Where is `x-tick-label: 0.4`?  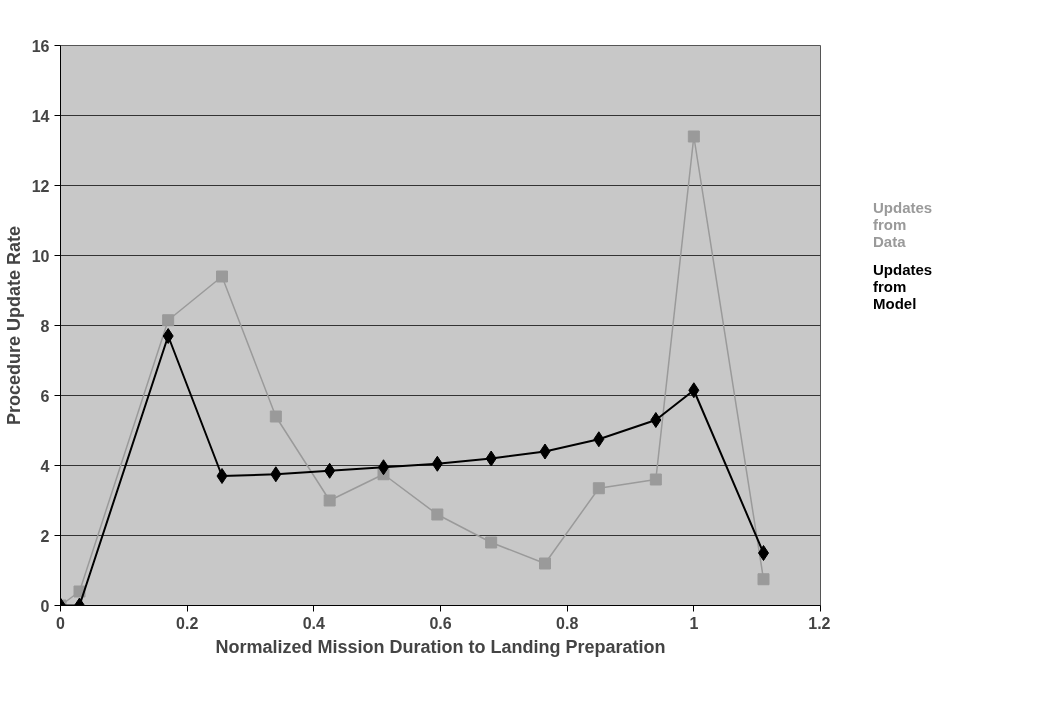 x-tick-label: 0.4 is located at coordinates (314, 623).